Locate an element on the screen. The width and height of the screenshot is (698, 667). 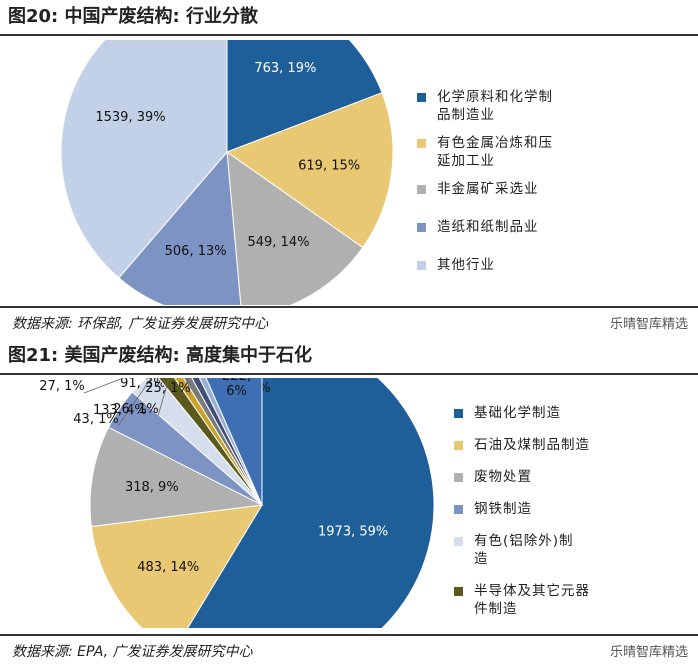
figure-20-title: 图20: 中国产废结构: 行业分散 is located at coordinates (133, 16).